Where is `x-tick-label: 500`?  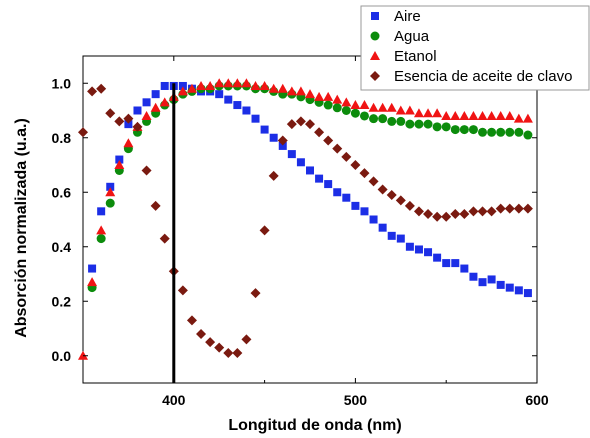
x-tick-label: 500 is located at coordinates (356, 400).